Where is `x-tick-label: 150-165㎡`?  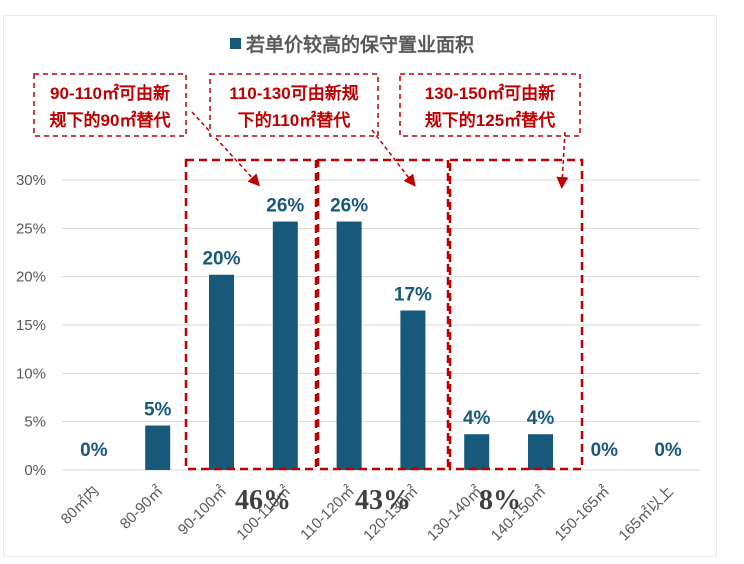 x-tick-label: 150-165㎡ is located at coordinates (583, 514).